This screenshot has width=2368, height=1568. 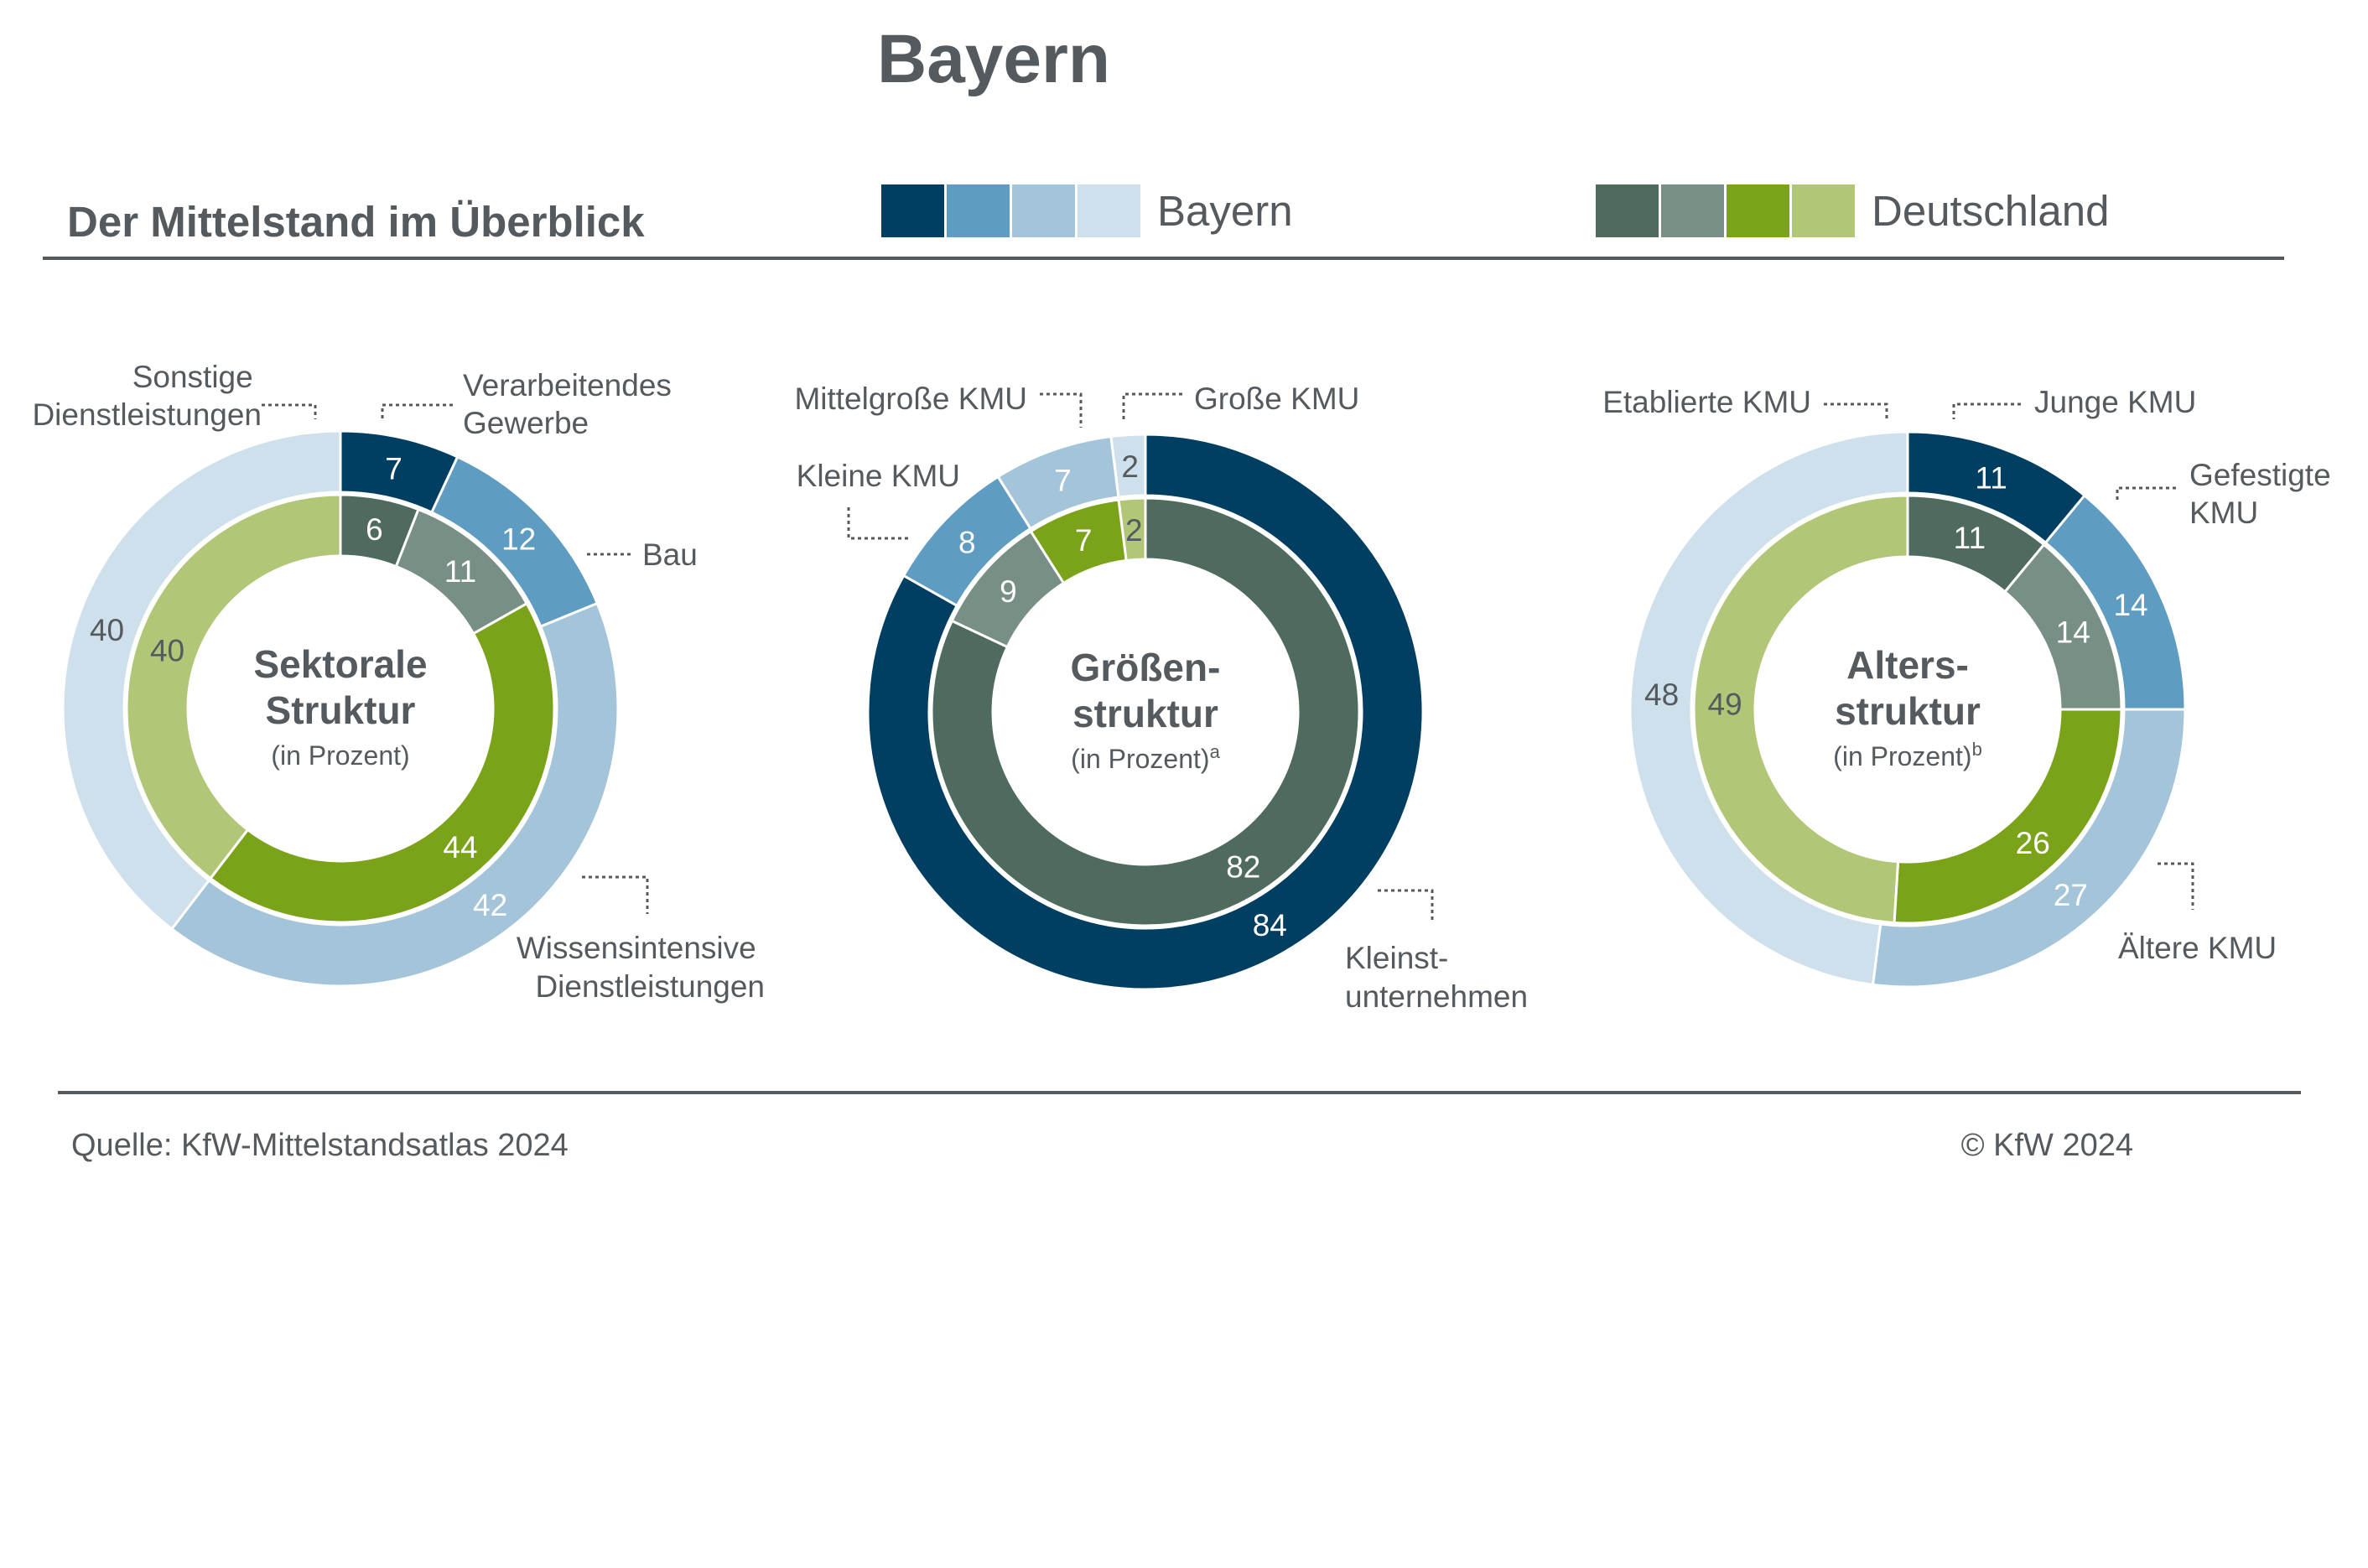 I want to click on data-label: 49, so click(x=1725, y=704).